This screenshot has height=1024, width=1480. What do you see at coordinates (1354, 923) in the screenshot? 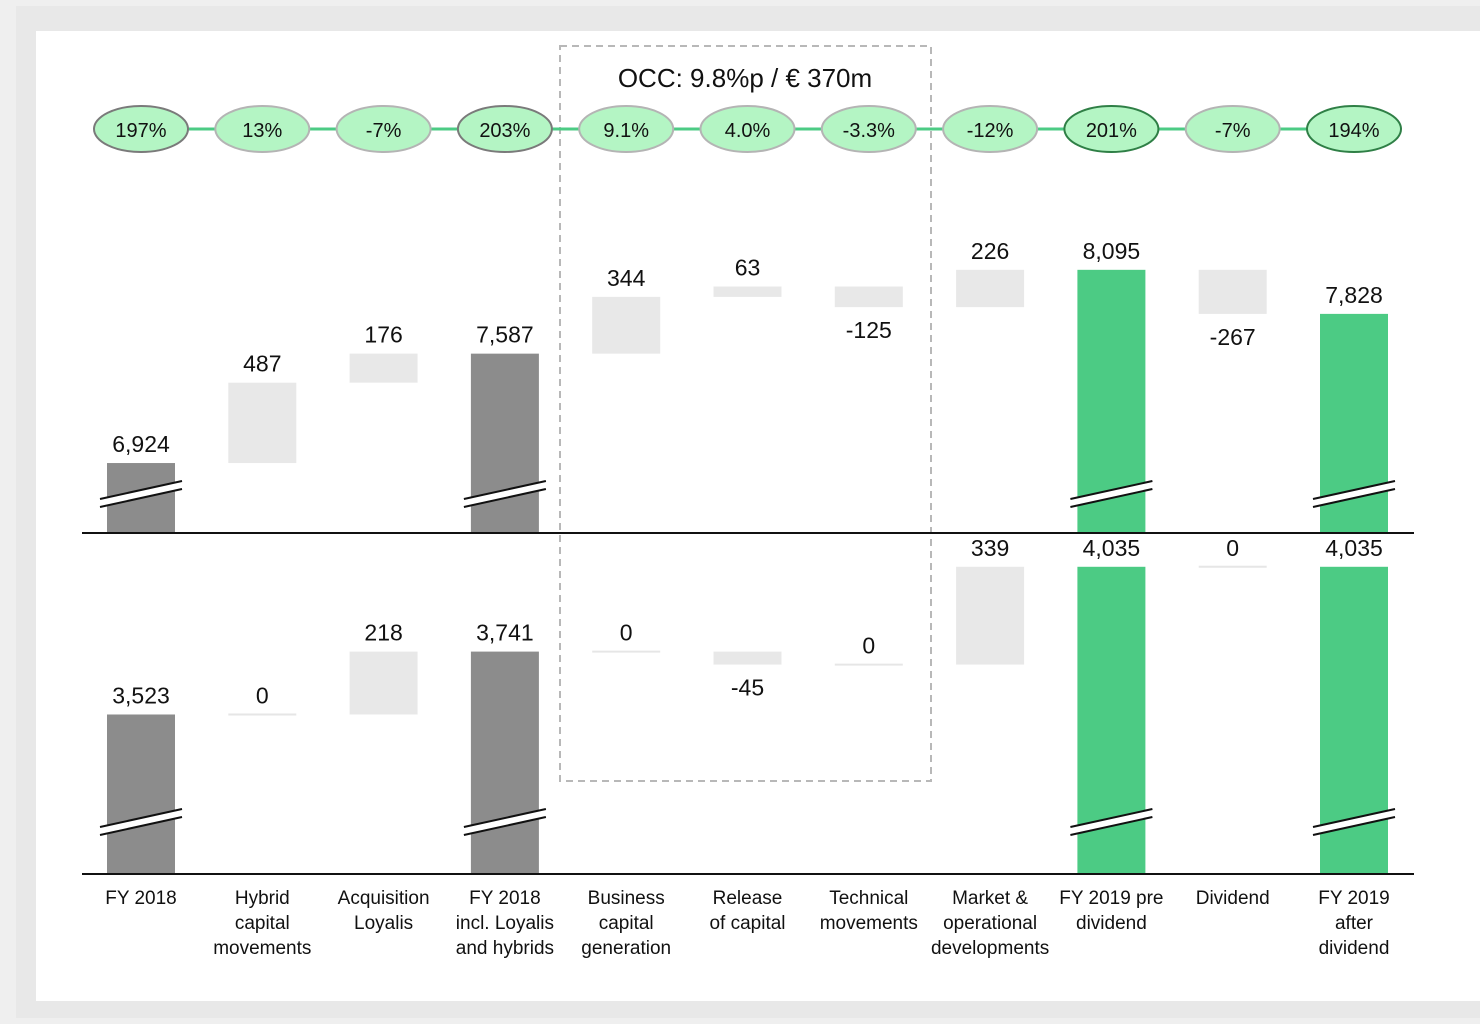
I see `category-label: after` at bounding box center [1354, 923].